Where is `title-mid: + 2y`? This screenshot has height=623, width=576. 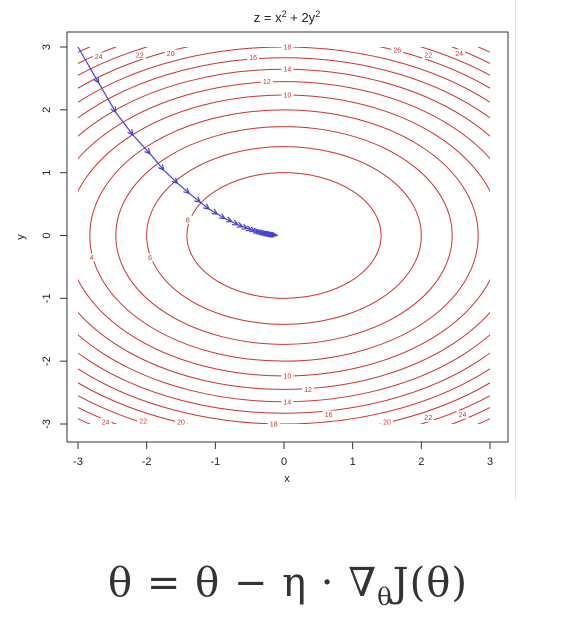
title-mid: + 2y is located at coordinates (301, 17).